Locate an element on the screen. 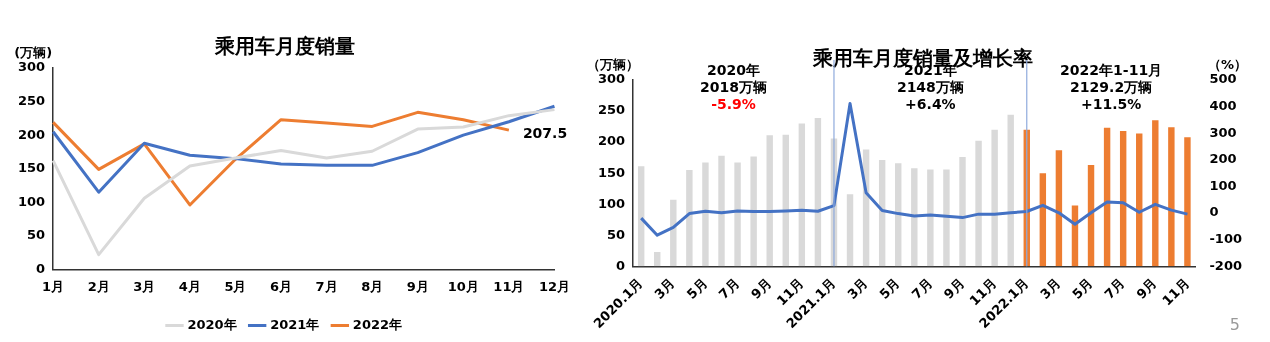  legend-label: 2021年 is located at coordinates (295, 324).